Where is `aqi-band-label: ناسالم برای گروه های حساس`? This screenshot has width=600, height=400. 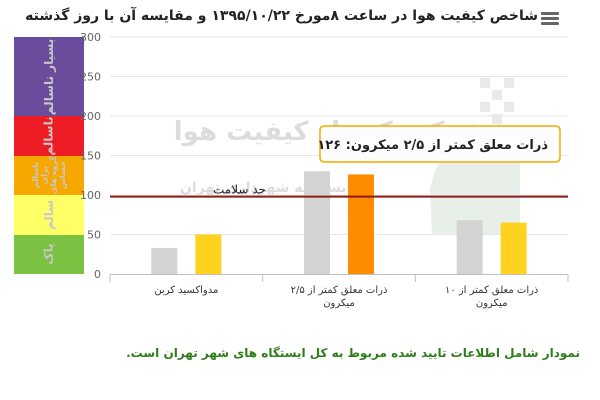 aqi-band-label: ناسالم برای گروه های حساس is located at coordinates (49, 175).